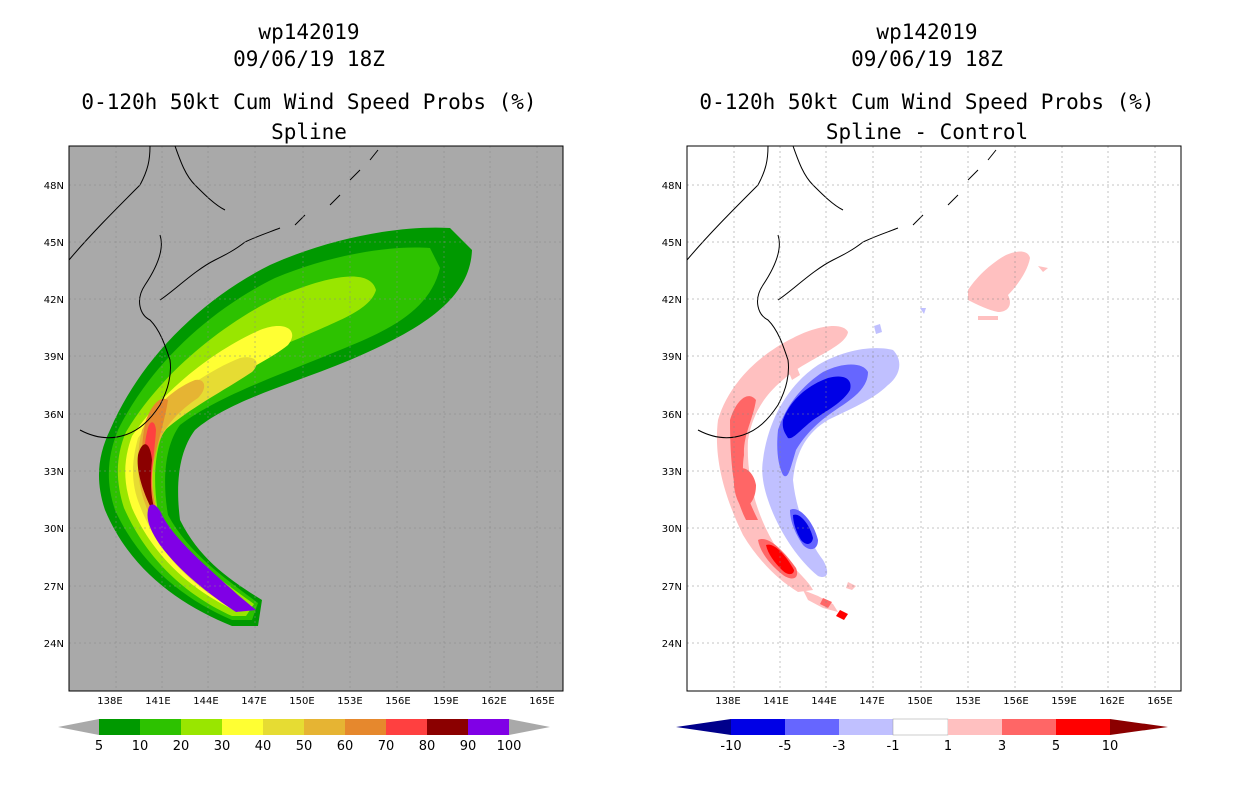  I want to click on colorbar-label: -1, so click(893, 746).